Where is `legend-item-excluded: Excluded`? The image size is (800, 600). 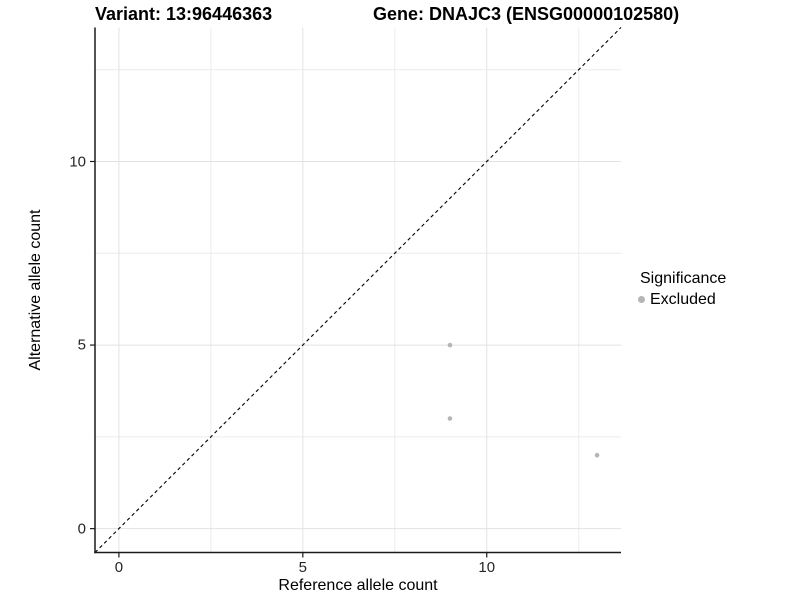
legend-item-excluded: Excluded is located at coordinates (682, 299).